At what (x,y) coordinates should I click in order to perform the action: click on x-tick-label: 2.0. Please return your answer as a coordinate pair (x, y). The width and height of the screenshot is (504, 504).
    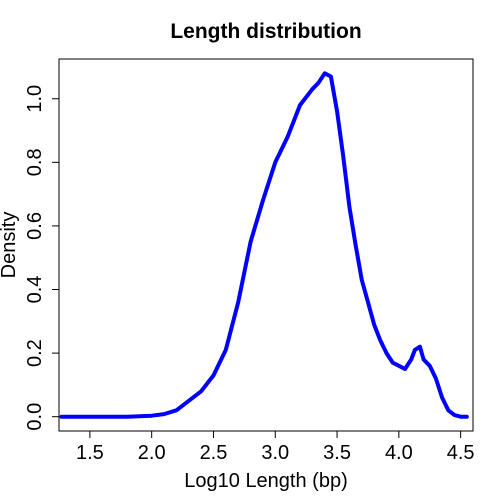
    Looking at the image, I should click on (152, 453).